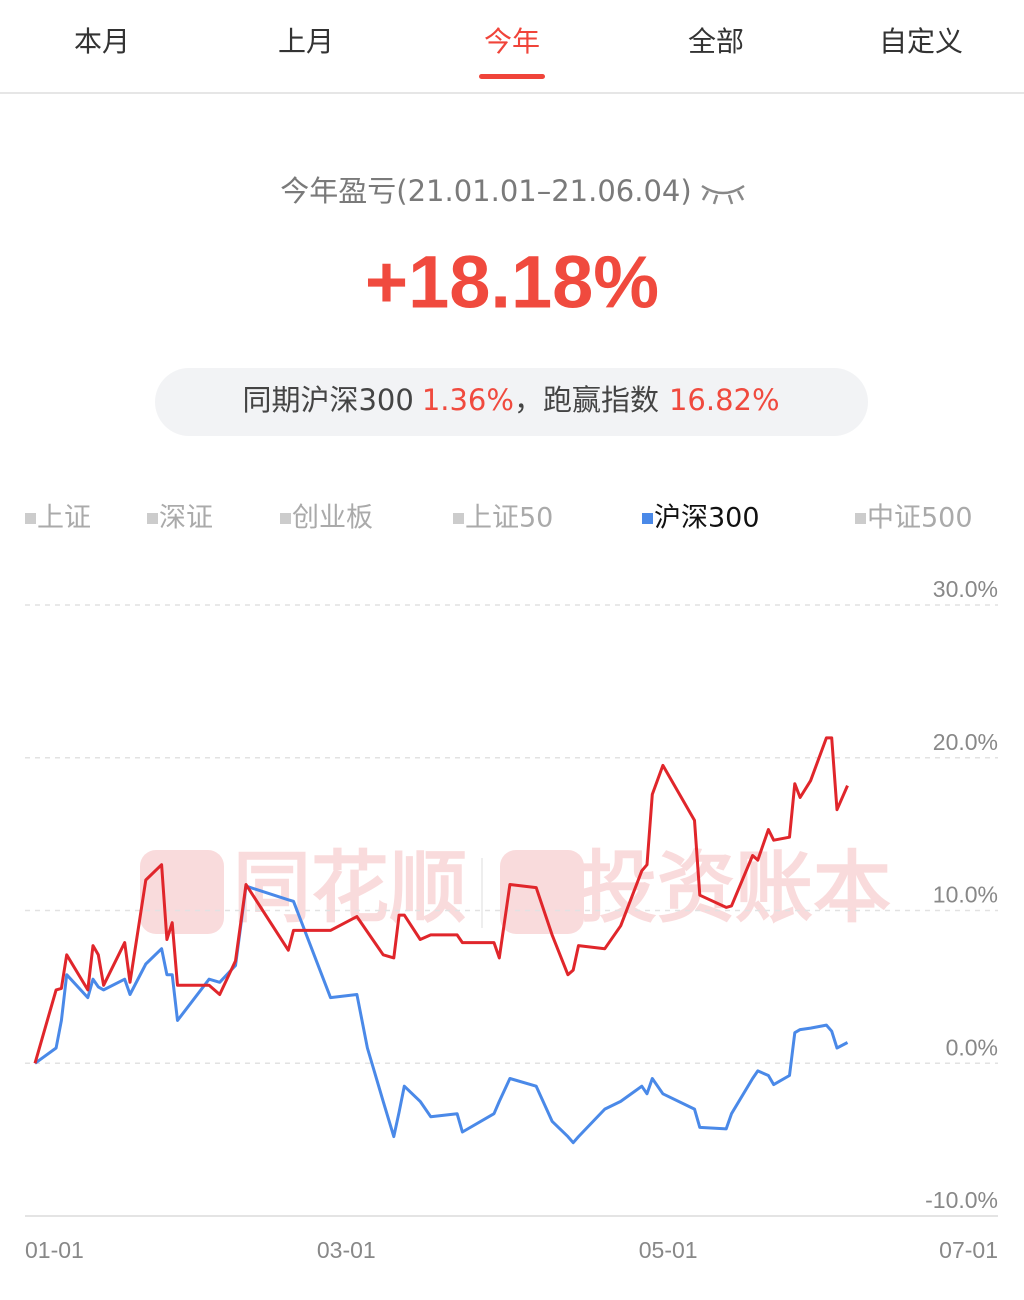 The image size is (1024, 1300). I want to click on compare-text: 同期沪深300 1.36%，跑赢指数 16.82%, so click(510, 400).